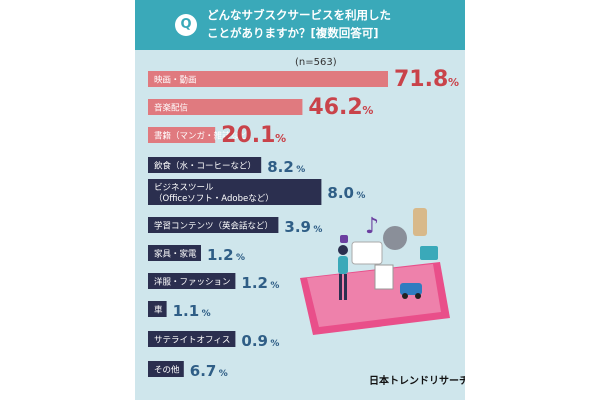 The width and height of the screenshot is (600, 400). What do you see at coordinates (421, 79) in the screenshot?
I see `value-label: 71.8` at bounding box center [421, 79].